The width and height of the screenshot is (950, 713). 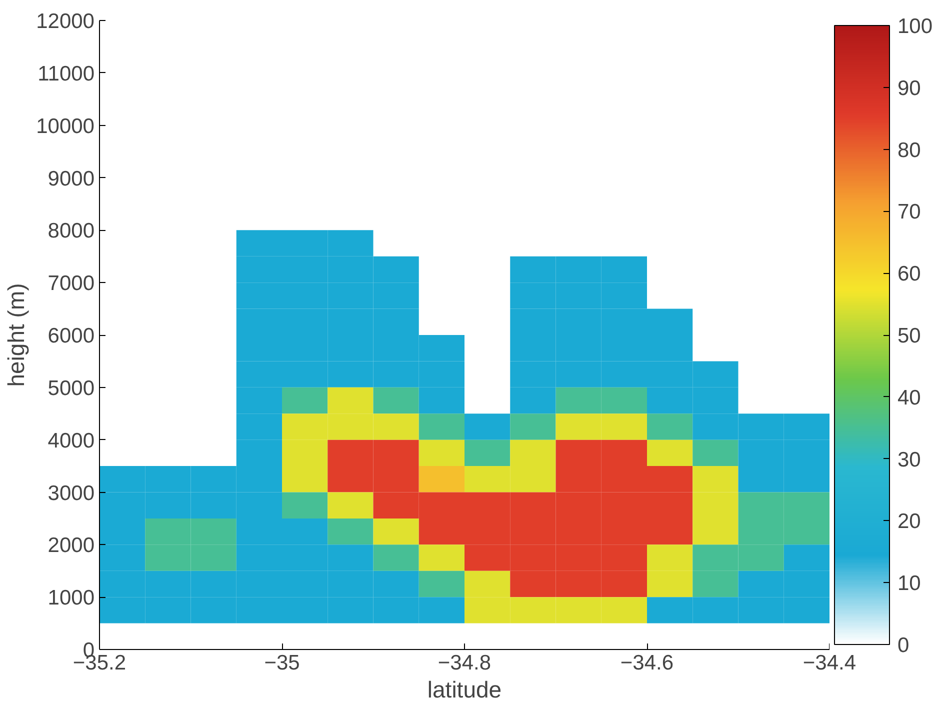 I want to click on color-bar-label: 80, so click(x=909, y=150).